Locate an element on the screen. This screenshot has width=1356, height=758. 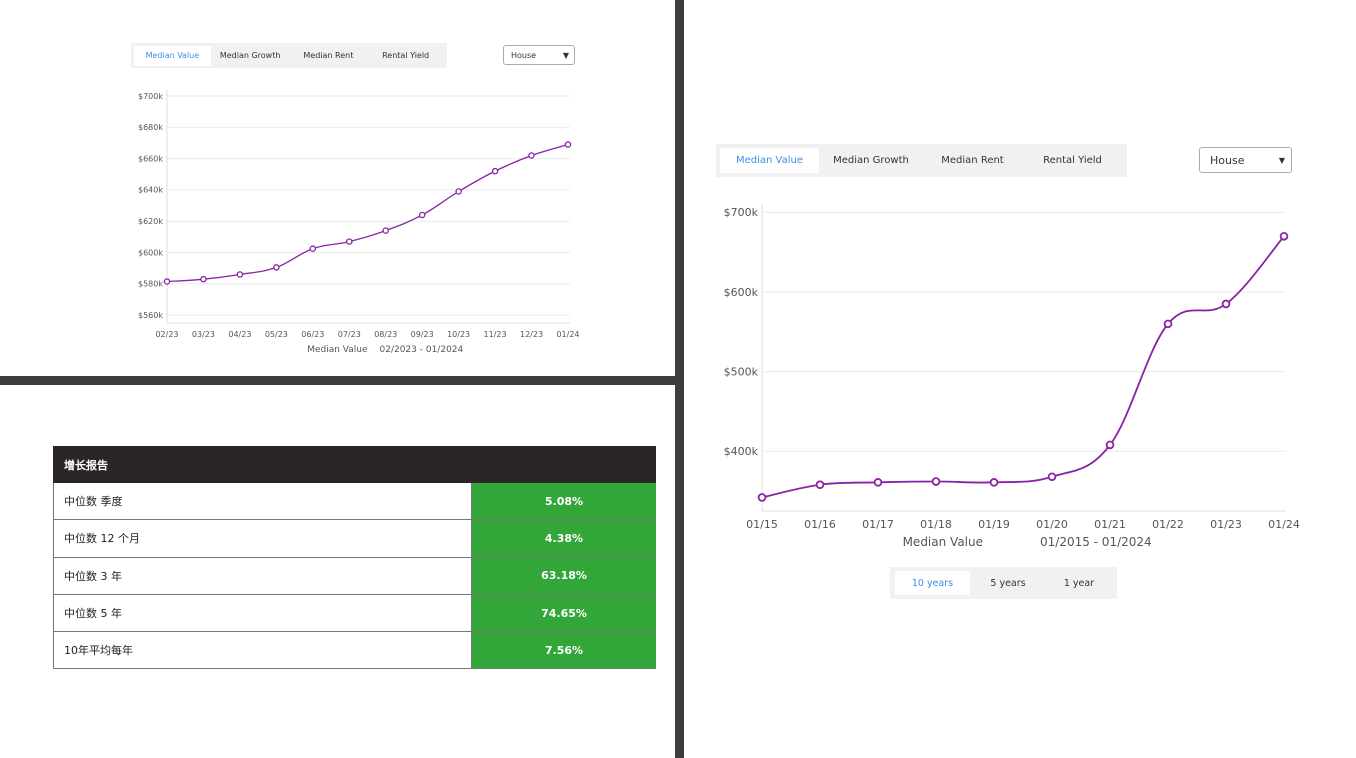
x-tick-label: 01/16 is located at coordinates (820, 524).